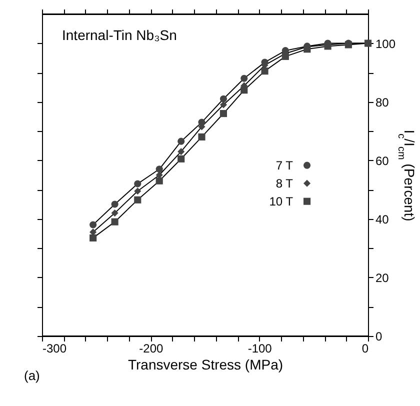 The image size is (420, 406). I want to click on x-tick-label: -300, so click(54, 349).